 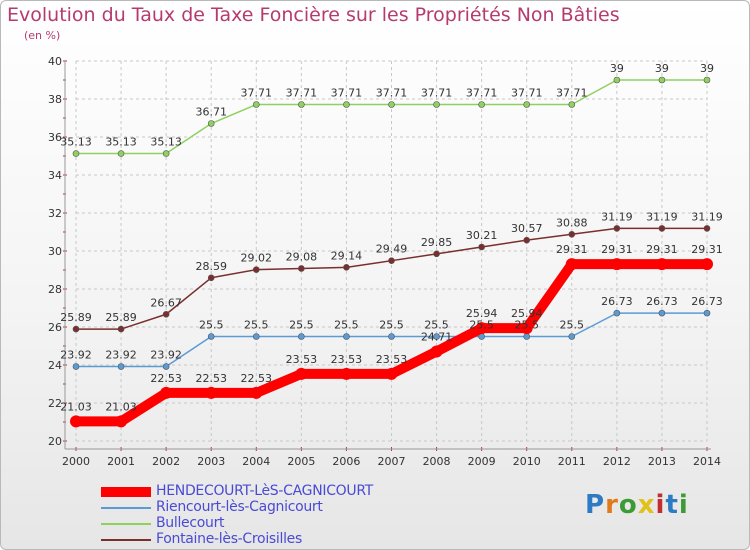 What do you see at coordinates (265, 491) in the screenshot?
I see `legend-label: HENDECOURT-LèS-CAGNICOURT` at bounding box center [265, 491].